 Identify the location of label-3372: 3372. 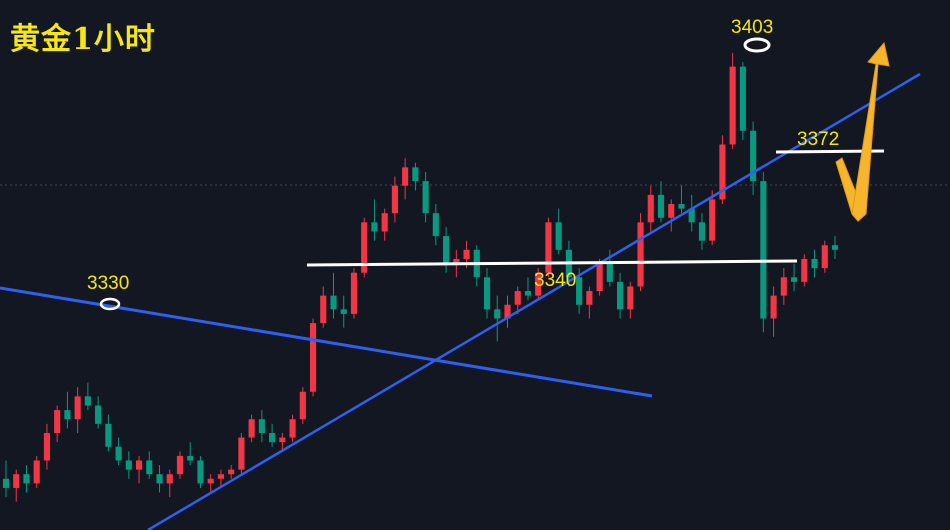
(818, 139).